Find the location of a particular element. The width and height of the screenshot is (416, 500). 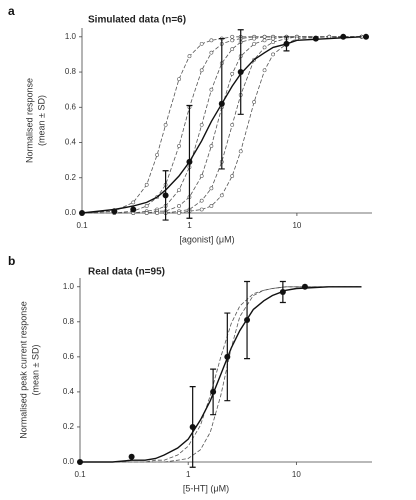

panel-label: b is located at coordinates (11, 261).